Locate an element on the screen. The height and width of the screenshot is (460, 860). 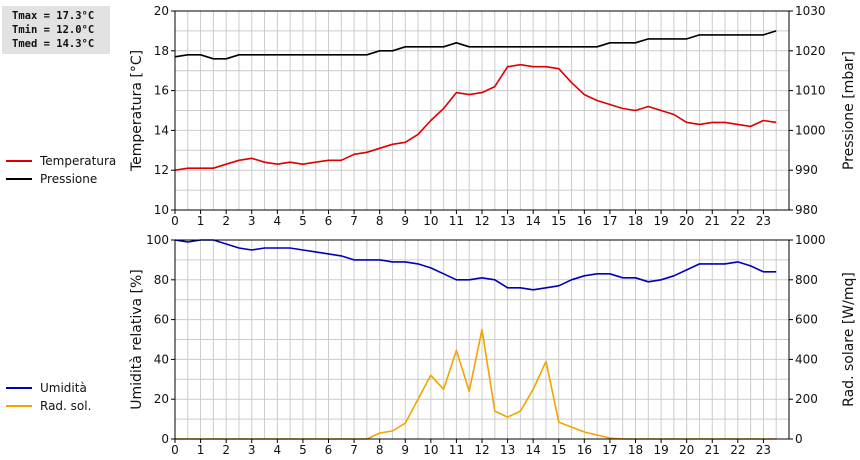
chart1-x-tick-label: 2 is located at coordinates (226, 221).